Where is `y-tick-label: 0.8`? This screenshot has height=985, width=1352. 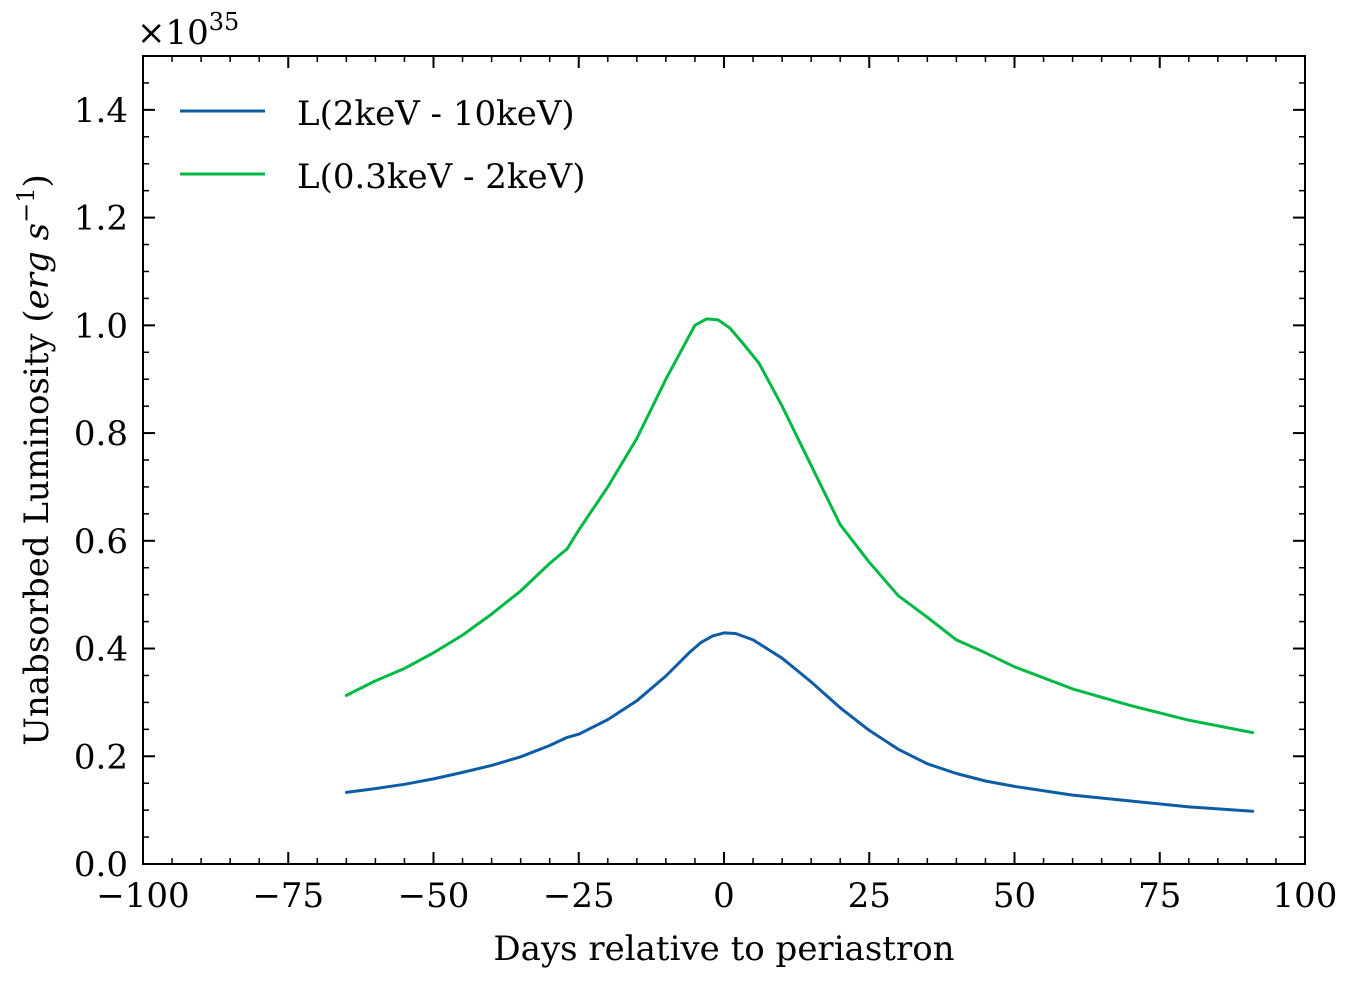 y-tick-label: 0.8 is located at coordinates (101, 434).